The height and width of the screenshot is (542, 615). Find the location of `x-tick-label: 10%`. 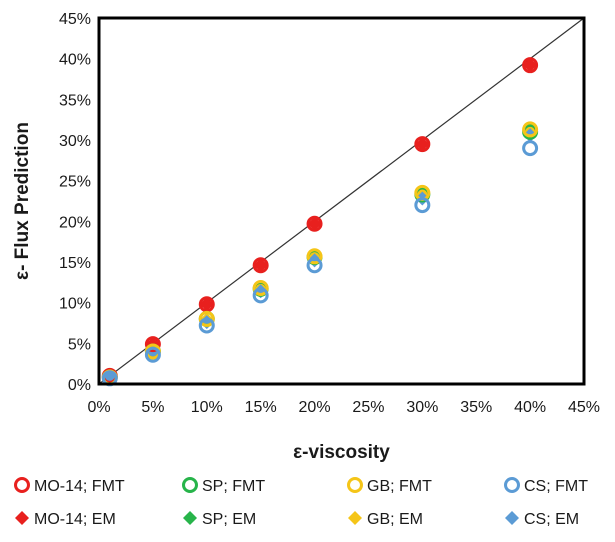

x-tick-label: 10% is located at coordinates (207, 407).